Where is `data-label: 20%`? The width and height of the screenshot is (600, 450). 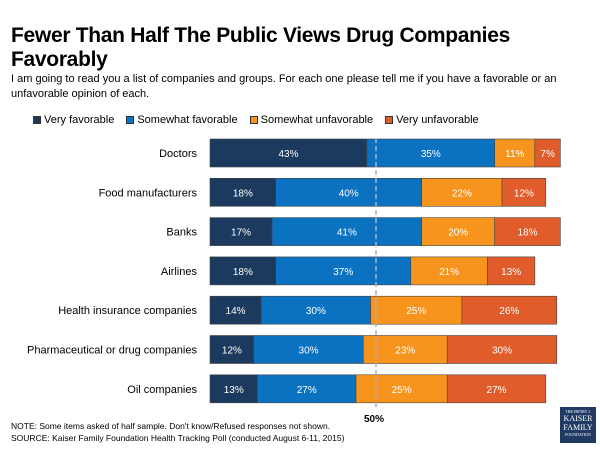 data-label: 20% is located at coordinates (458, 233).